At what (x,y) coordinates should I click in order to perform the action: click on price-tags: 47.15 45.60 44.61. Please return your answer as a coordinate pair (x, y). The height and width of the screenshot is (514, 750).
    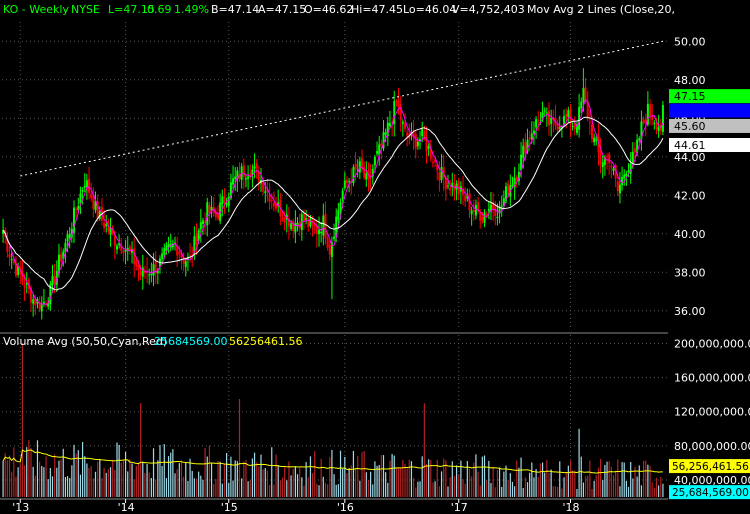
    Looking at the image, I should click on (709, 121).